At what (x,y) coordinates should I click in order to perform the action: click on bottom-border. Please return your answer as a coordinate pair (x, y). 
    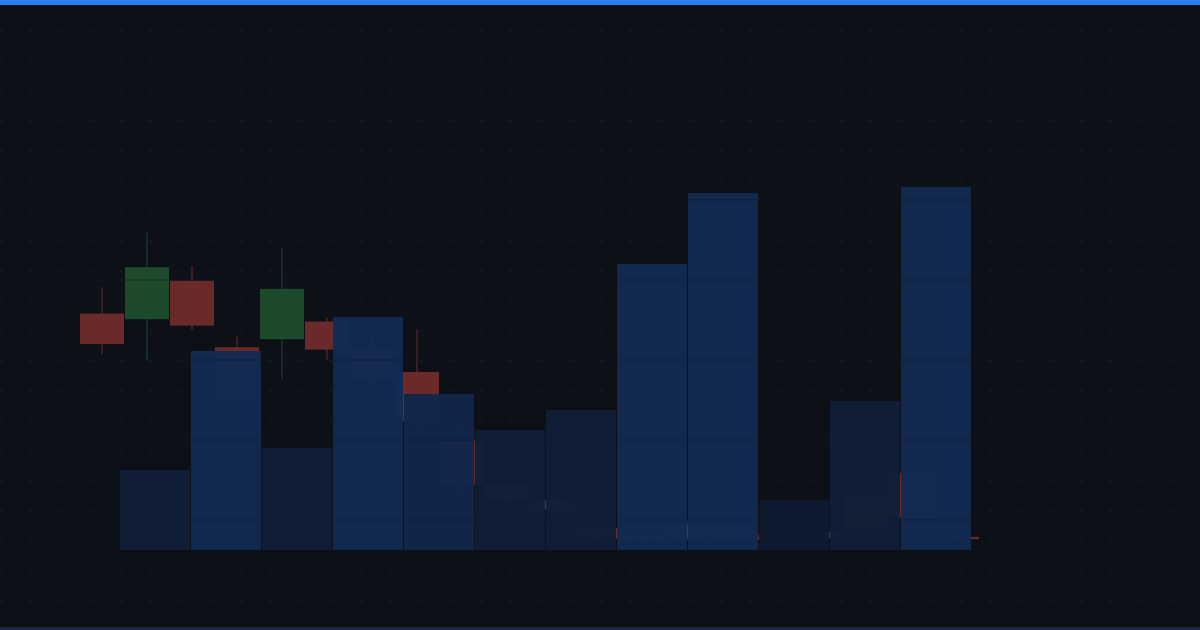
    Looking at the image, I should click on (600, 628).